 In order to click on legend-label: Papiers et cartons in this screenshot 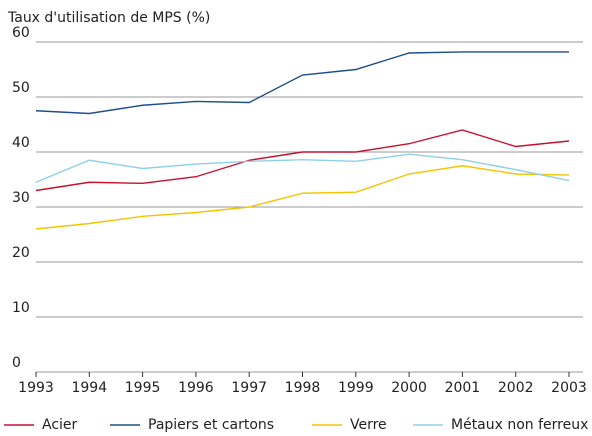, I will do `click(211, 425)`.